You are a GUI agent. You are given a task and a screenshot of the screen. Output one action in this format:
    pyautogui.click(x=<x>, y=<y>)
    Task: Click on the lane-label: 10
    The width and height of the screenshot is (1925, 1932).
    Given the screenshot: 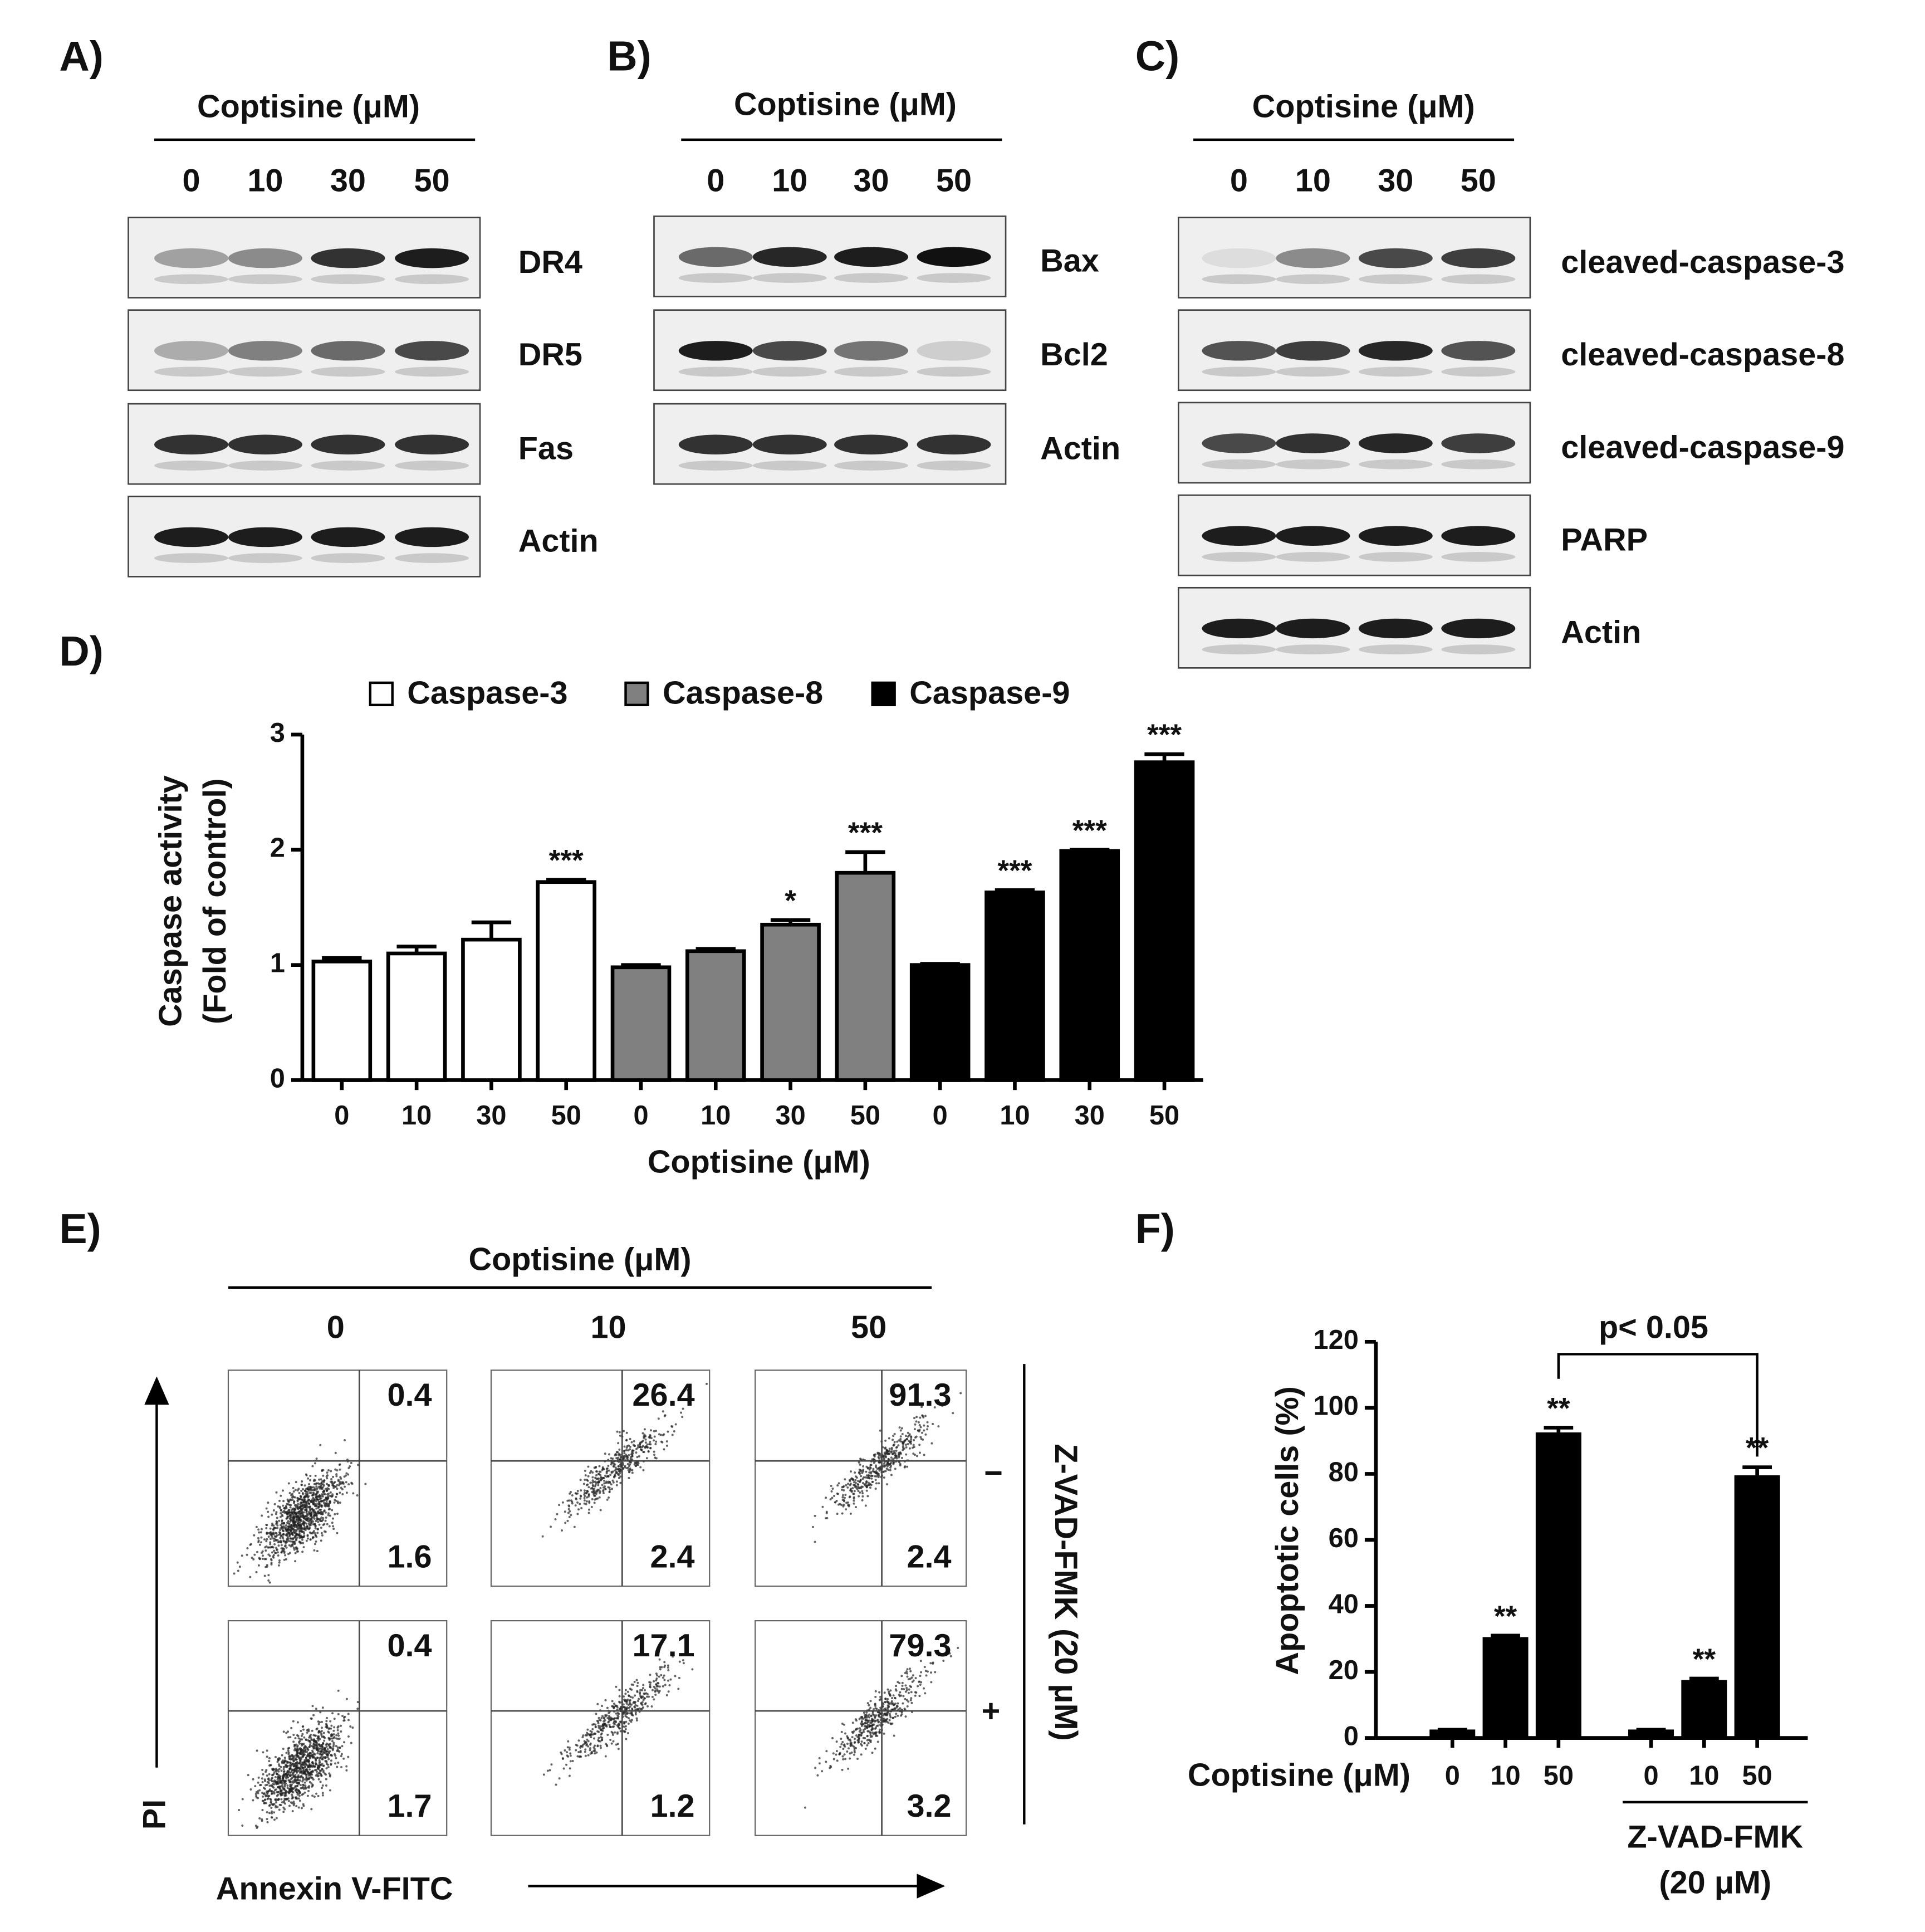 What is the action you would take?
    pyautogui.click(x=1313, y=181)
    